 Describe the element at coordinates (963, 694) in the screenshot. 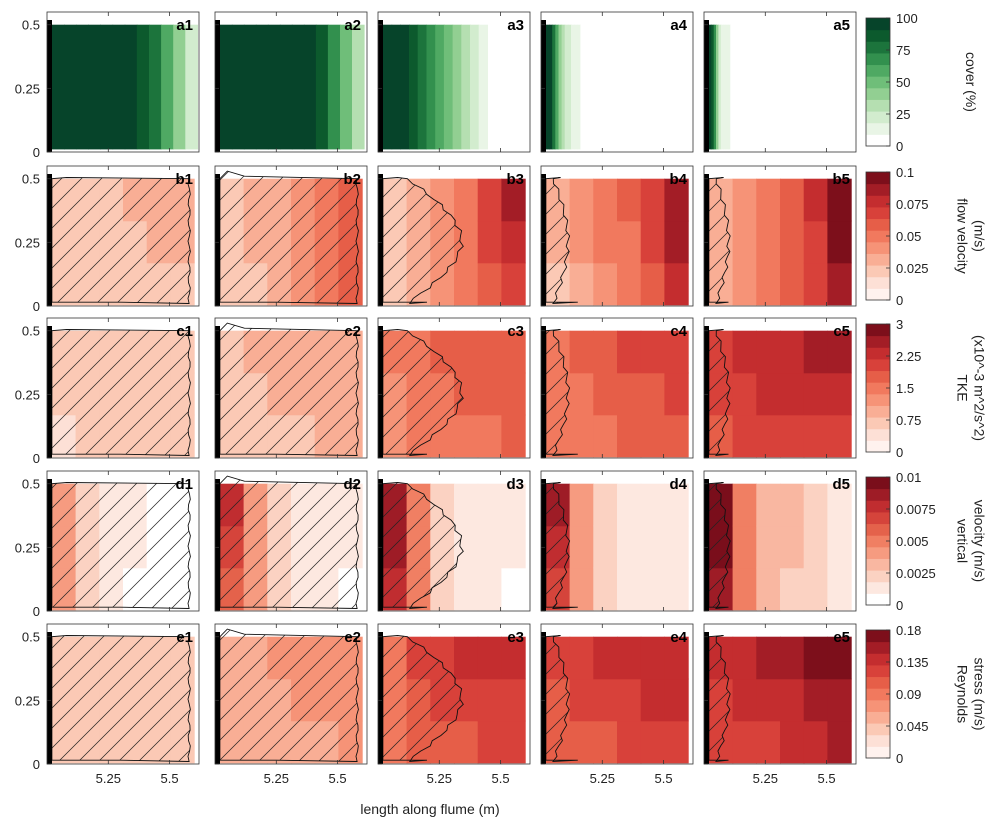

I see `colorbar-label: Reynolds` at that location.